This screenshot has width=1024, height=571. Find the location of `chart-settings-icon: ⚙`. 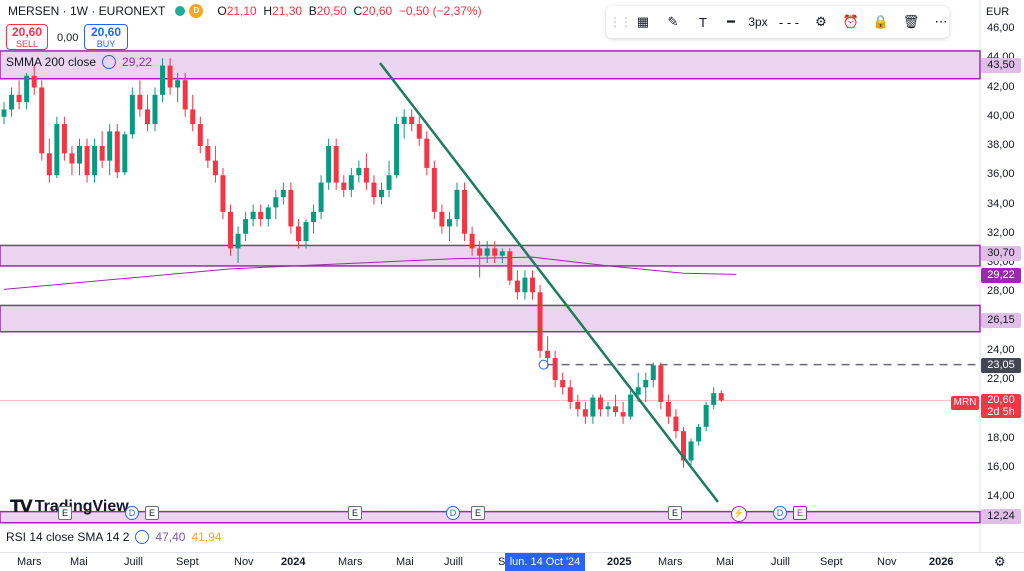

chart-settings-icon: ⚙ is located at coordinates (1000, 561).